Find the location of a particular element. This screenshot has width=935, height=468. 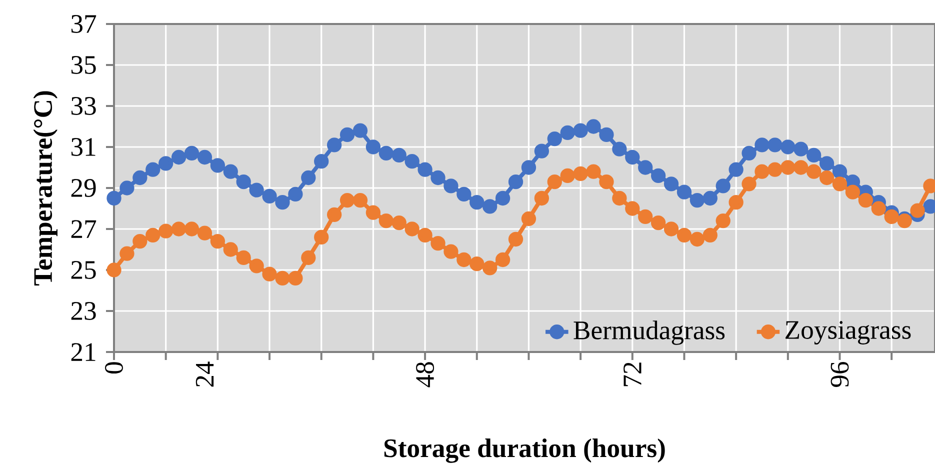

y-tick-label: 25 is located at coordinates (83, 270).